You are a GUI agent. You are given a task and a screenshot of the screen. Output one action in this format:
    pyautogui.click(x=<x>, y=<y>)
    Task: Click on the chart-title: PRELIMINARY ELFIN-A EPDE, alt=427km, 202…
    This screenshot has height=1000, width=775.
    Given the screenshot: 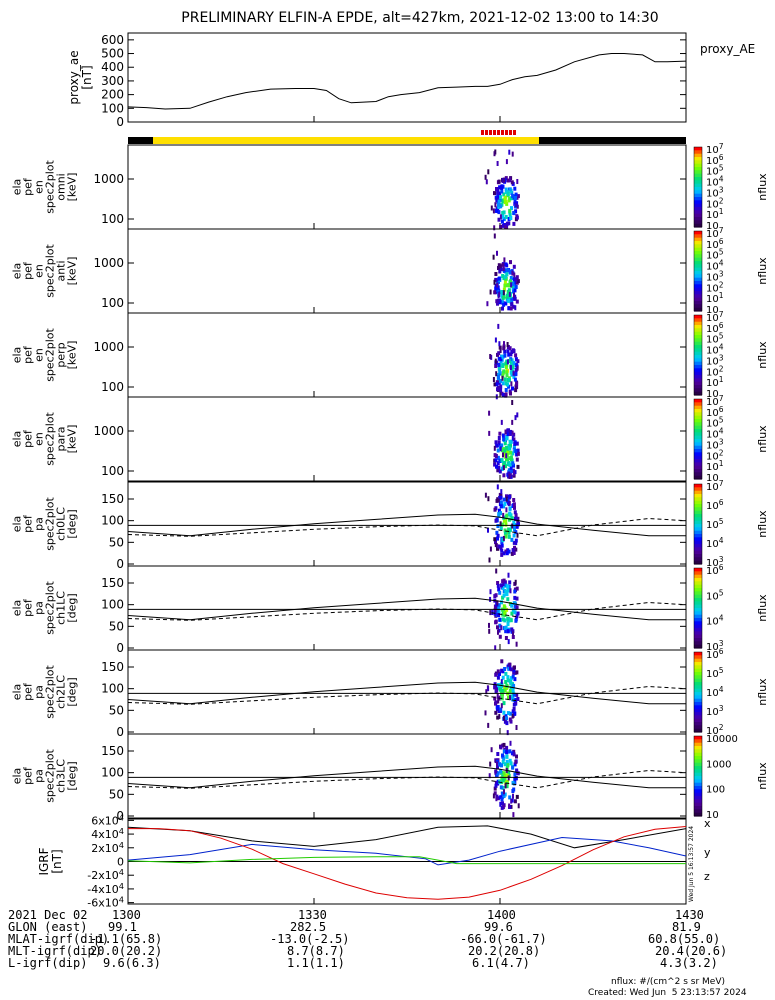 What is the action you would take?
    pyautogui.click(x=419, y=18)
    